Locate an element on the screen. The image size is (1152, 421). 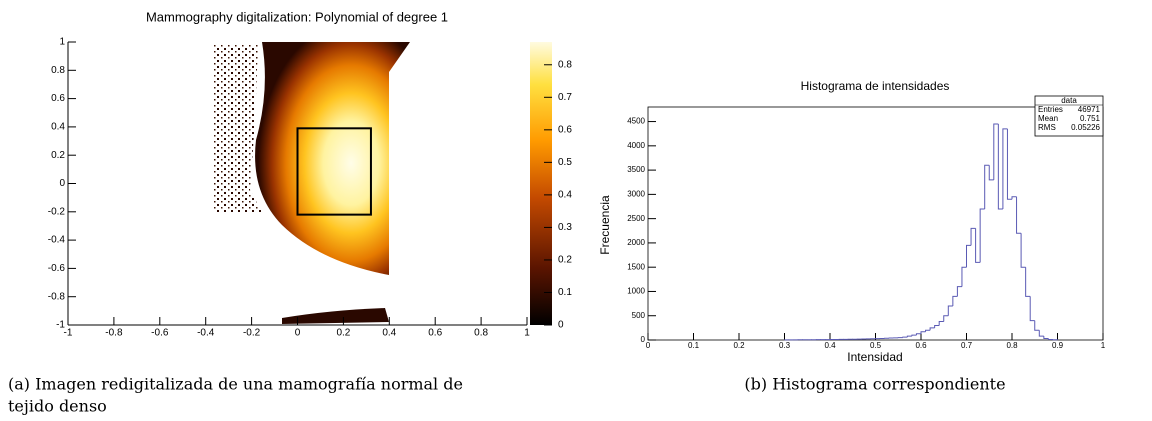
y-tick-label: -0.4 is located at coordinates (57, 240).